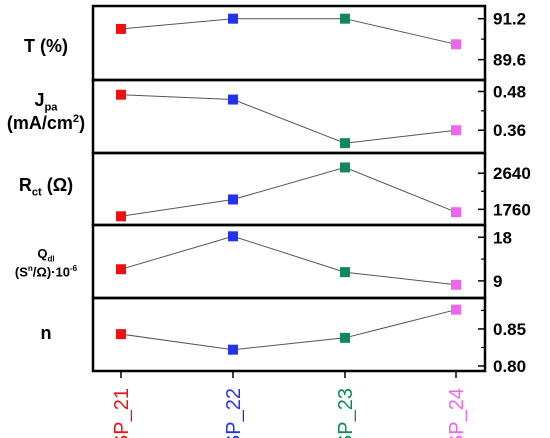 The width and height of the screenshot is (550, 438). I want to click on tick-label-Rct-0: 1760, so click(512, 209).